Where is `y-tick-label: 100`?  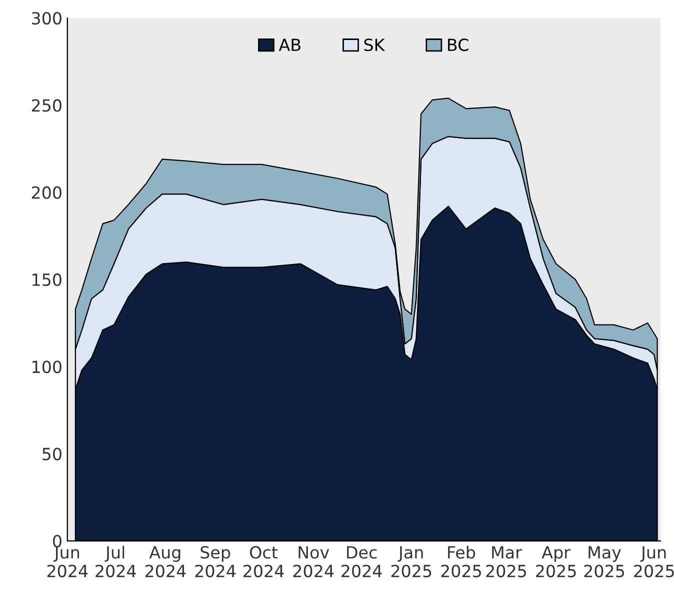
y-tick-label: 100 is located at coordinates (47, 367).